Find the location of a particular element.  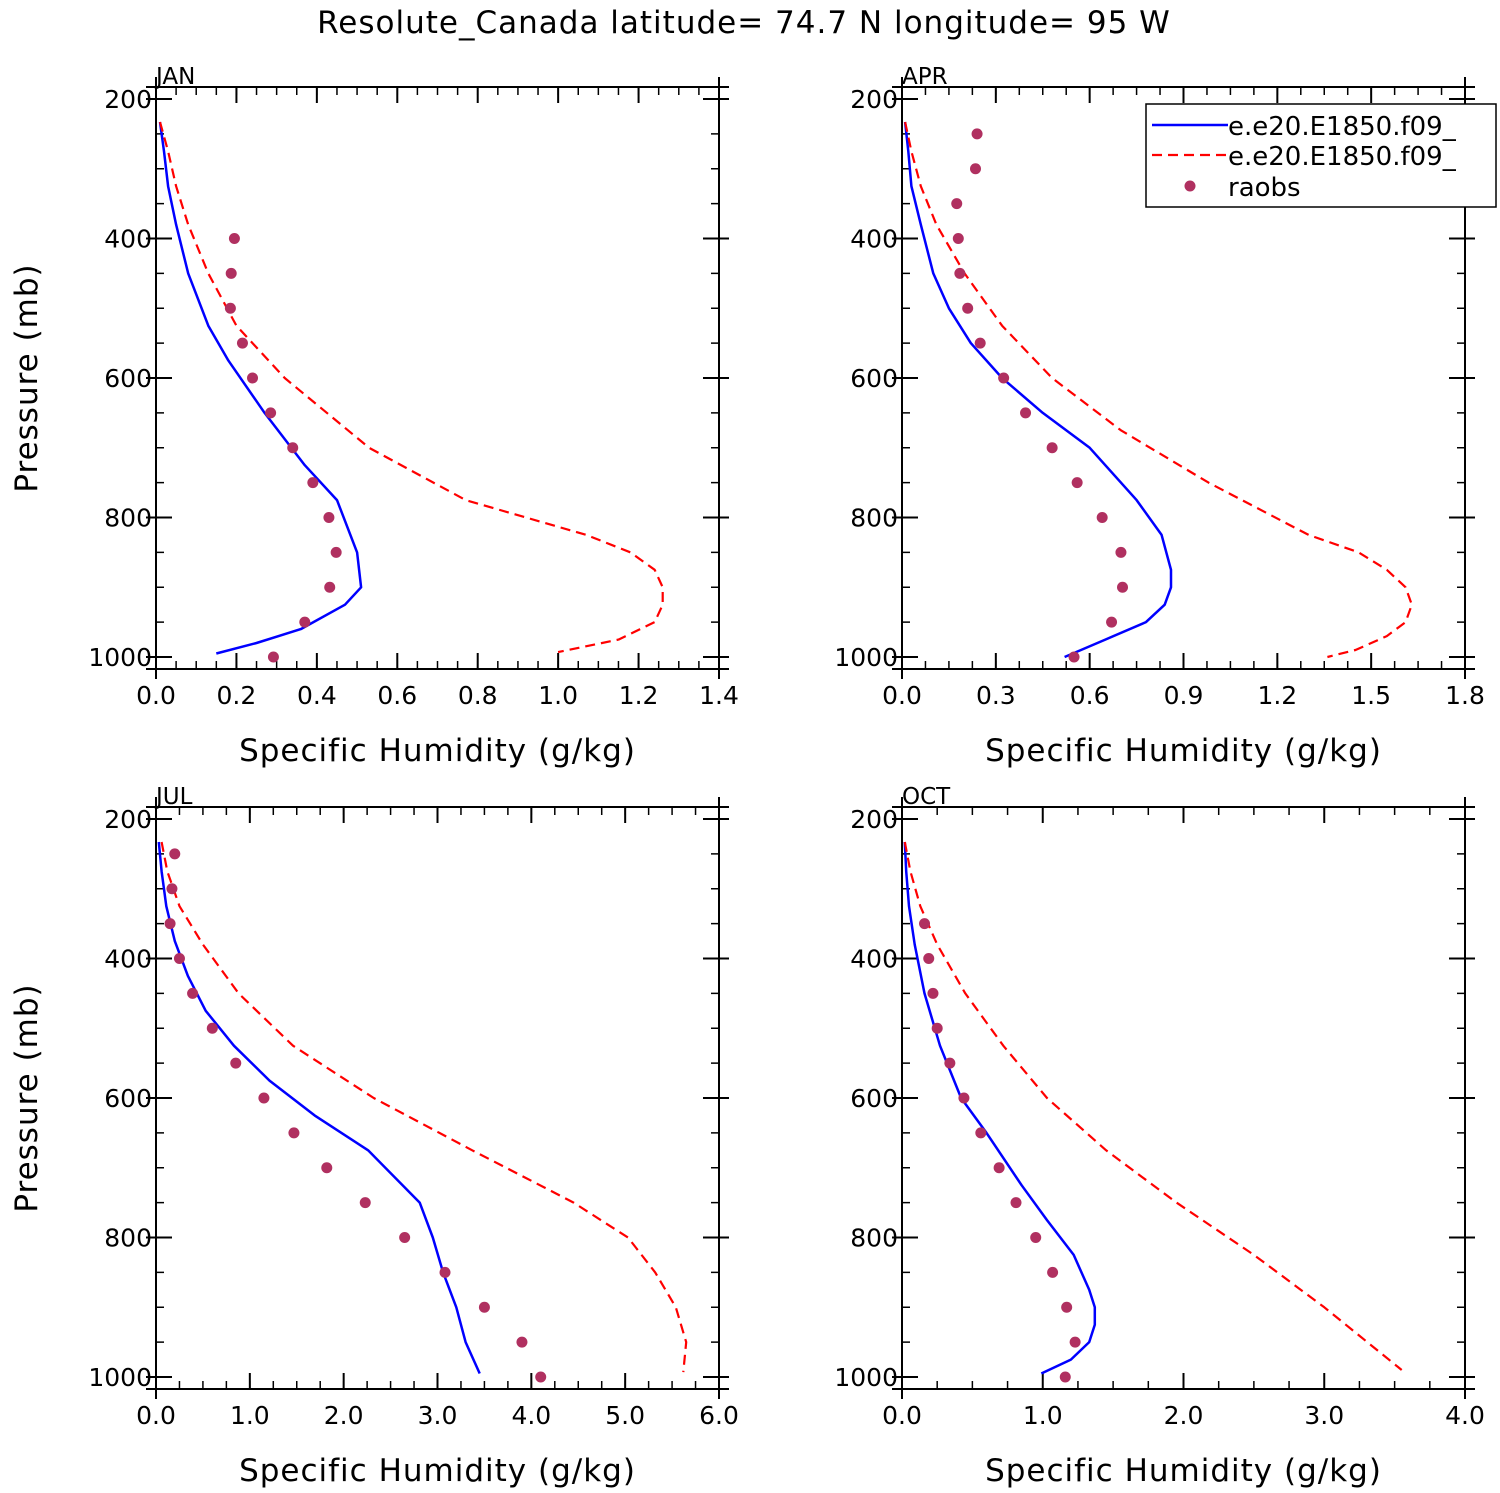

legend-label-blue: e.e20.E1850.f09_ is located at coordinates (1342, 127).